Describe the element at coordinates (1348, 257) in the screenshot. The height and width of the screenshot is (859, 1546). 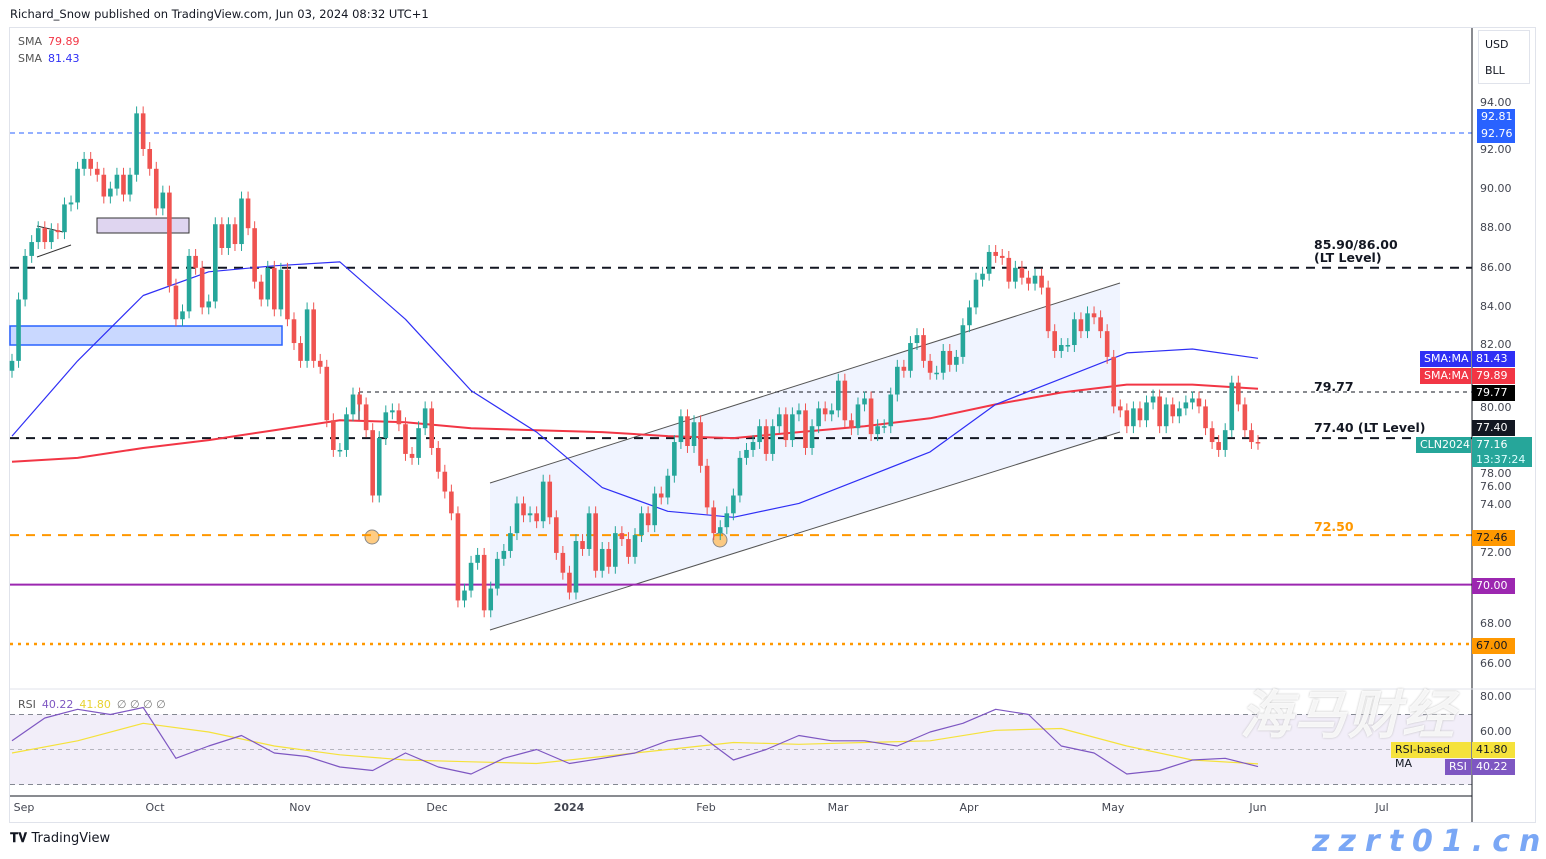
I see `annotation-text: (LT Level)` at that location.